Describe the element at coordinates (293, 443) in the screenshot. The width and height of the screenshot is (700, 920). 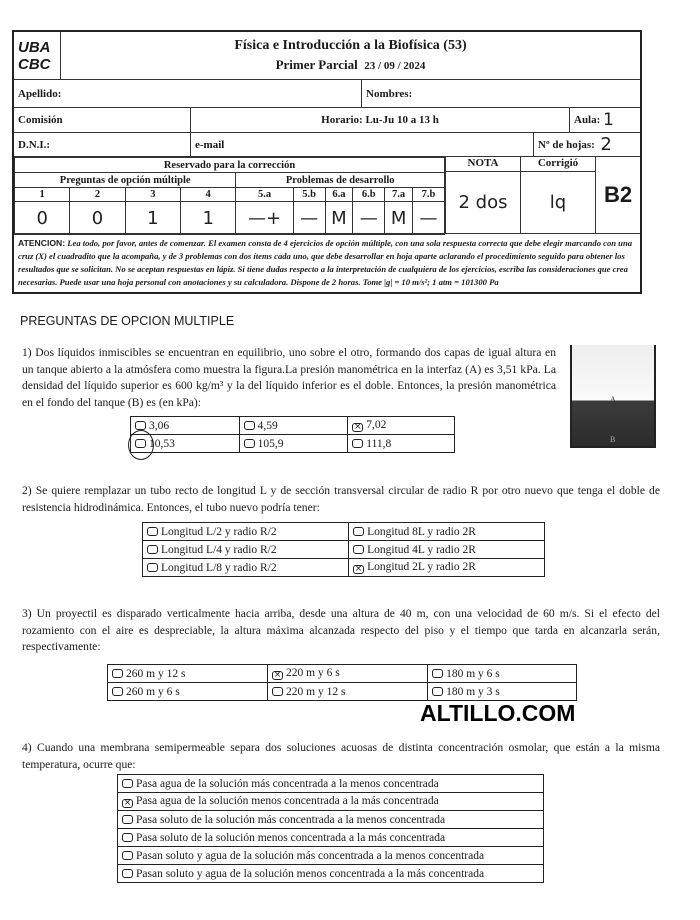
I see `option: 105,9` at that location.